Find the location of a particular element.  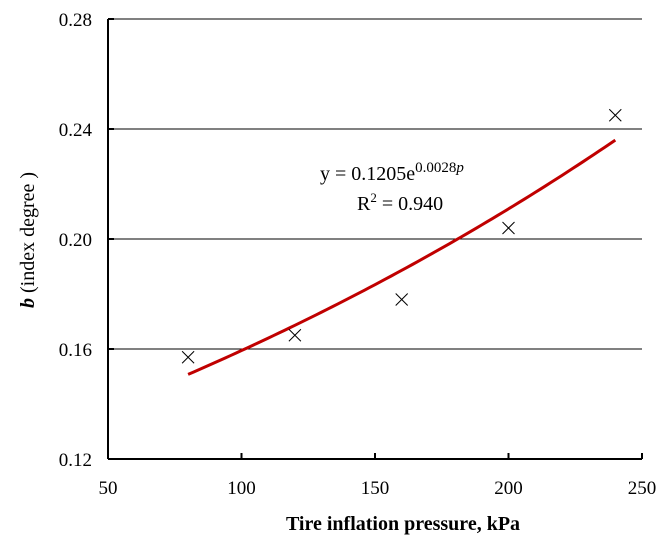

y-axis-var: b is located at coordinates (28, 303).